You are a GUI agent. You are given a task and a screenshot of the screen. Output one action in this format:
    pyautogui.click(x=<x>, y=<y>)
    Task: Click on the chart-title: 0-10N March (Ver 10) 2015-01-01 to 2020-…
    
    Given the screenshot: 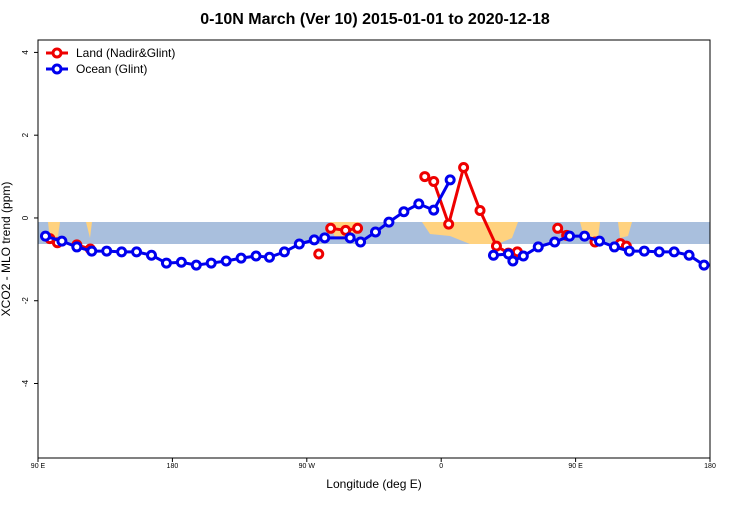 What is the action you would take?
    pyautogui.click(x=375, y=19)
    